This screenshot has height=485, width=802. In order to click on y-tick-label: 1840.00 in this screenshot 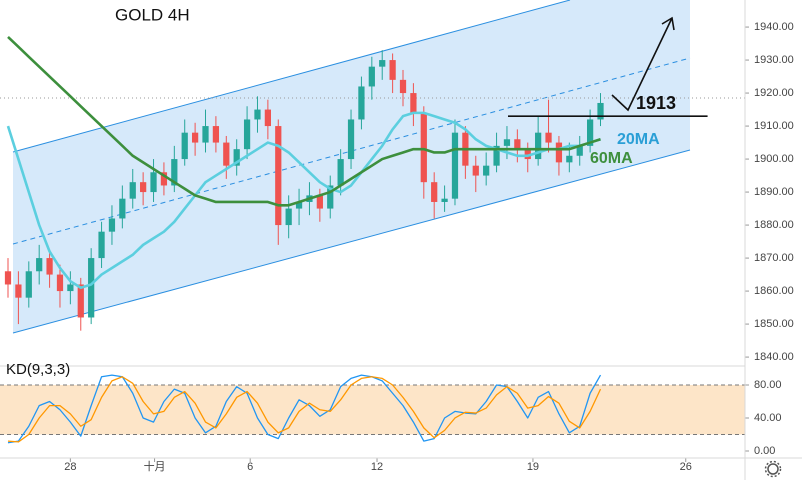, I will do `click(774, 357)`.